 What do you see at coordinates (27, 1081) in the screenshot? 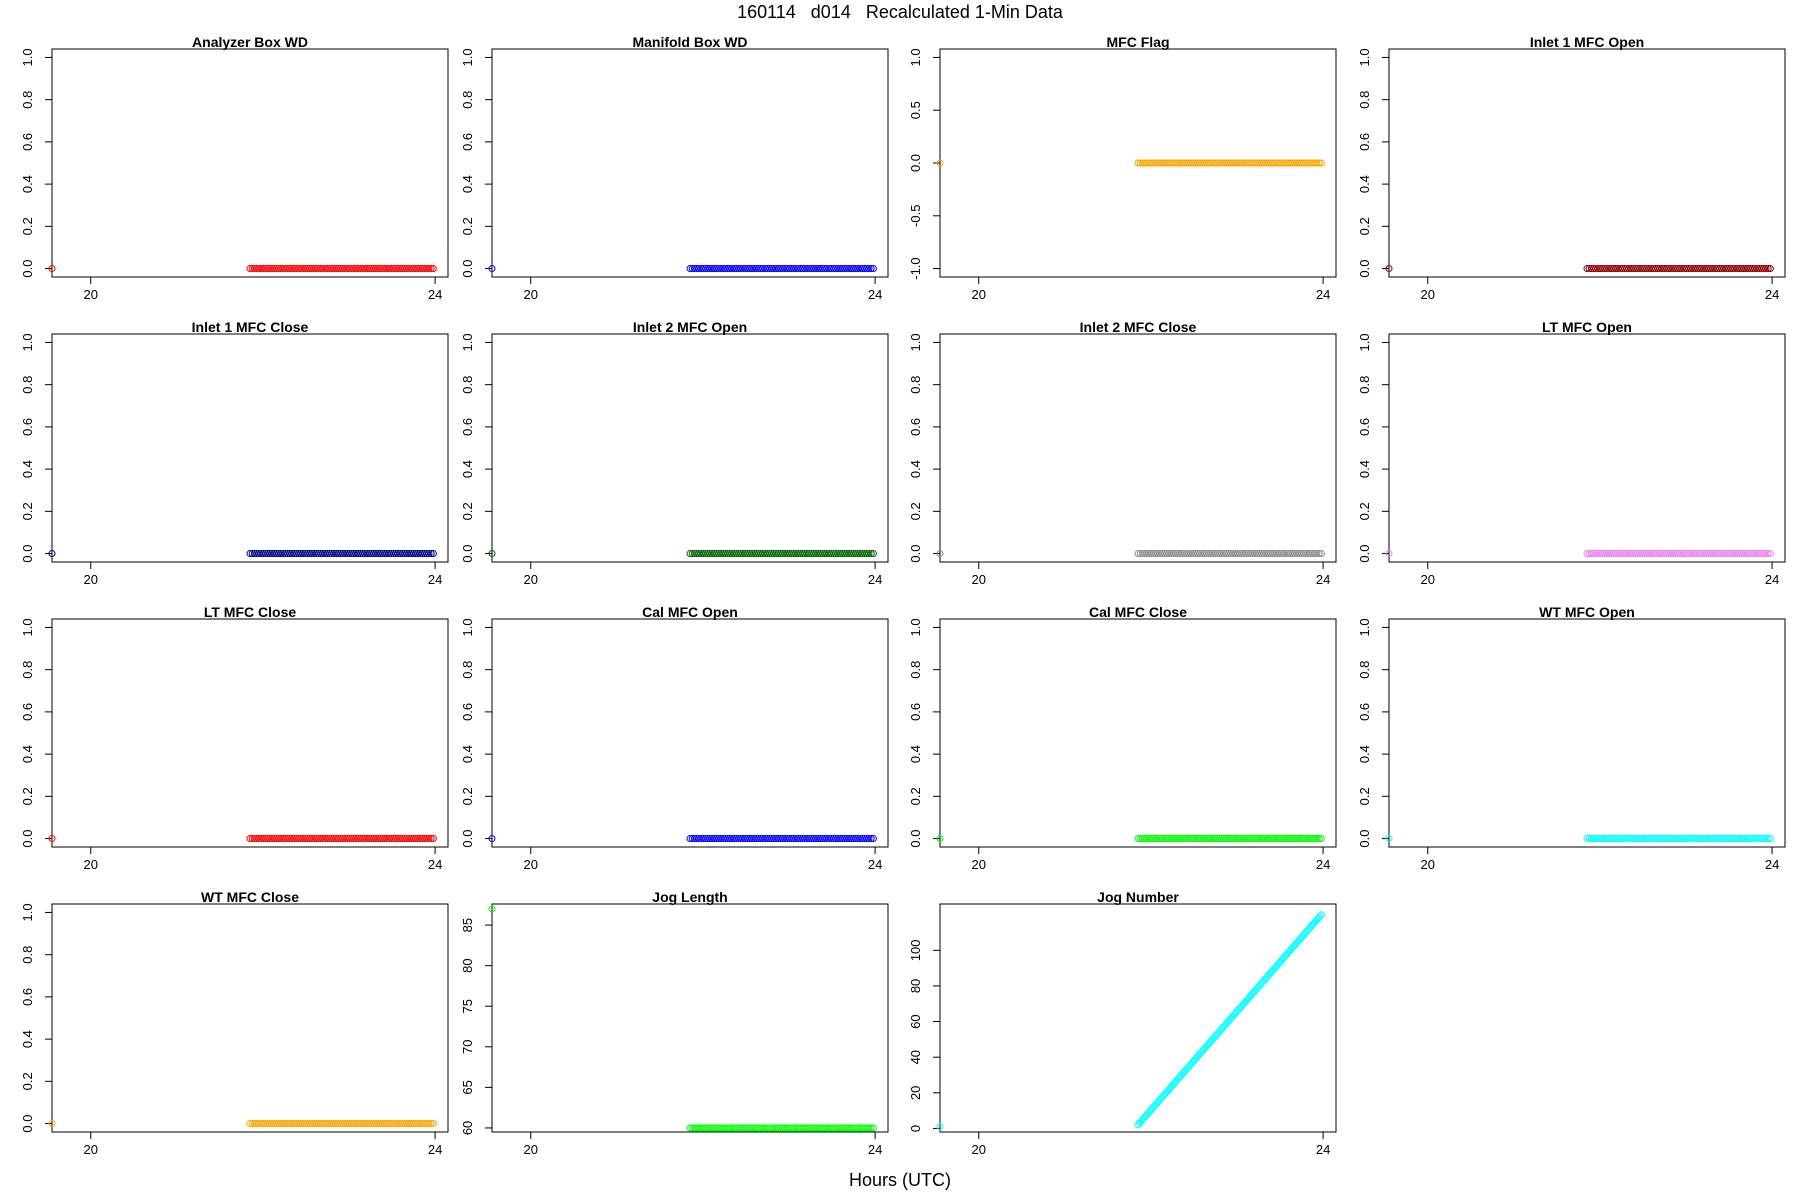
I see `y-tick-label: 0.2` at bounding box center [27, 1081].